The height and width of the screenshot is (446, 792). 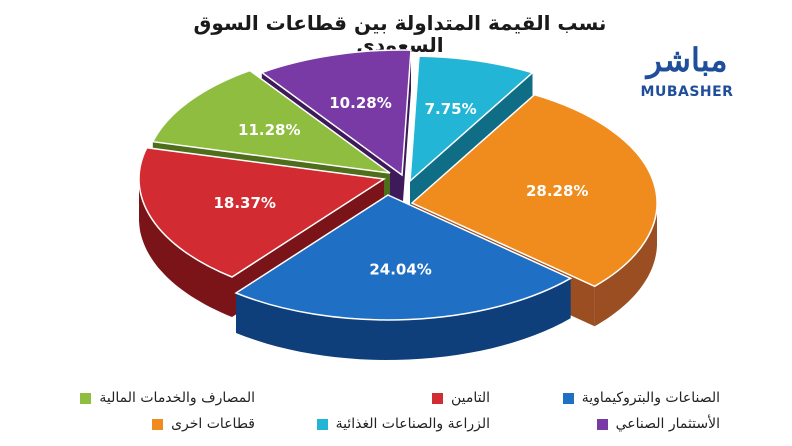 I want to click on legend-label: المصارف والخدمات المالية, so click(x=177, y=398).